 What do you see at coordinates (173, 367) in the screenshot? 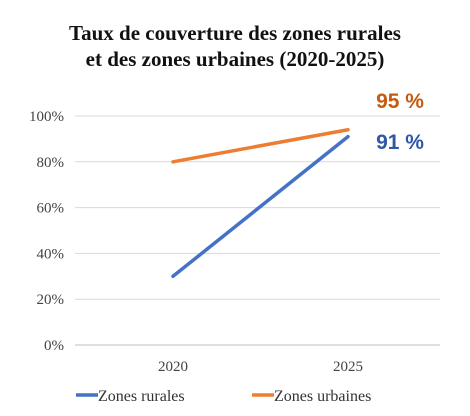
I see `x-tick-label: 2020` at bounding box center [173, 367].